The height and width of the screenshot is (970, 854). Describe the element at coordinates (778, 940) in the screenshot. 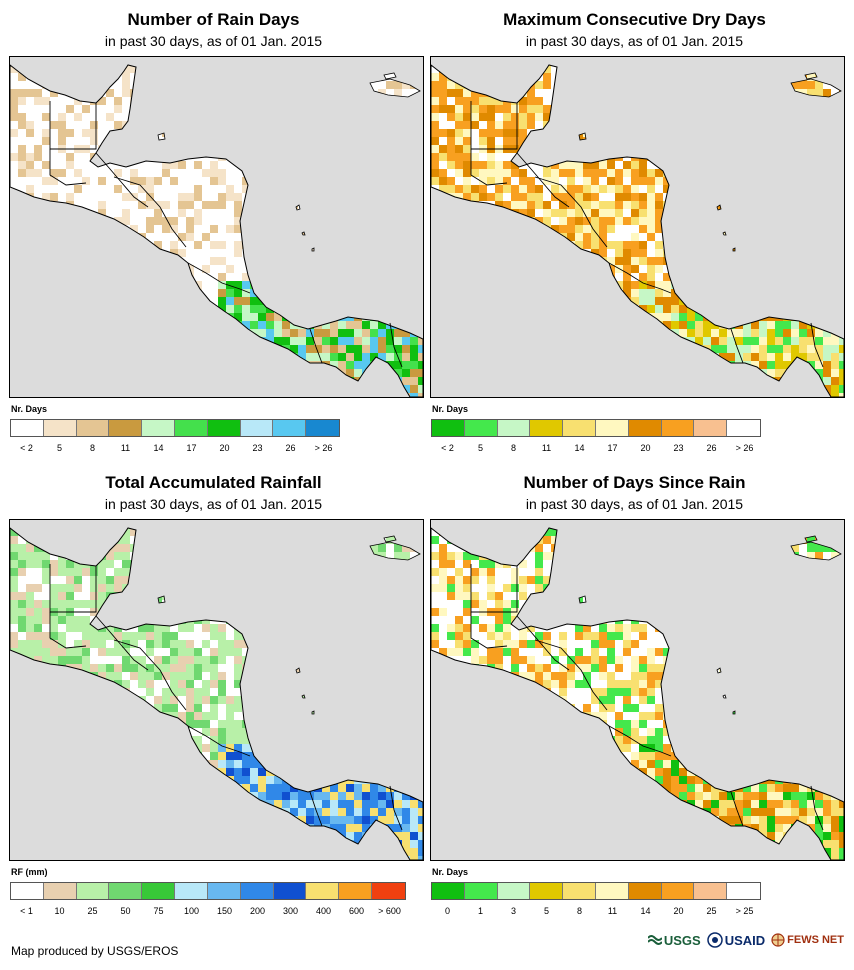

I see `fews-globe-icon` at that location.